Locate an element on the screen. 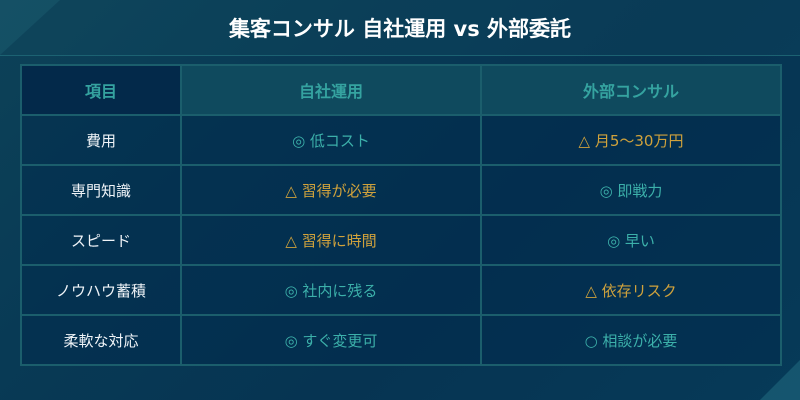 This screenshot has height=400, width=800. consultant-cell: ◎ 早い is located at coordinates (631, 240).